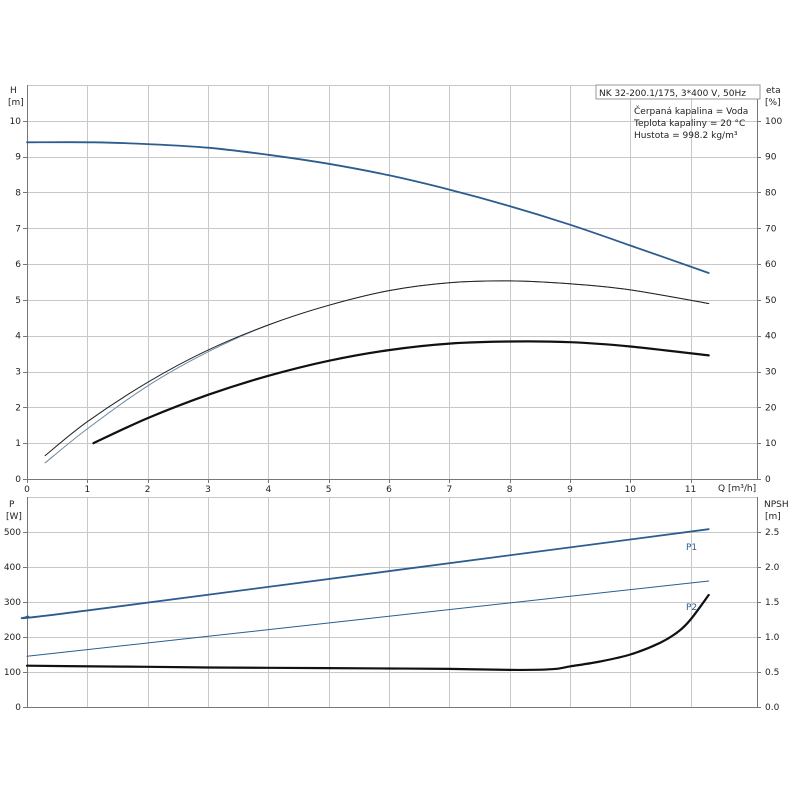 This screenshot has width=800, height=800. I want to click on bottom-right-tick-label: 1.5, so click(772, 603).